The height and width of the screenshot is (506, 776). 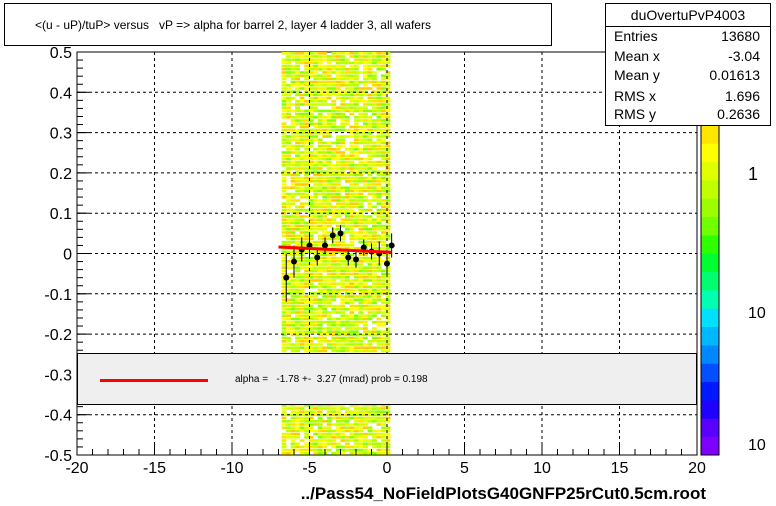 What do you see at coordinates (710, 226) in the screenshot?
I see `colorbar-segment` at bounding box center [710, 226].